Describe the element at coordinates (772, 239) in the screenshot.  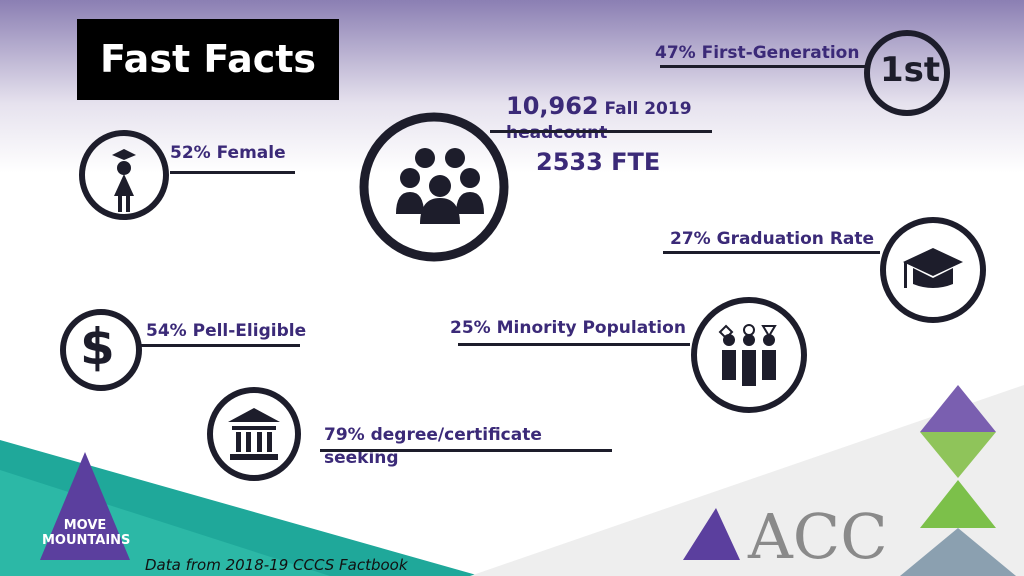
I see `graduation: 27% Graduation Rate` at that location.